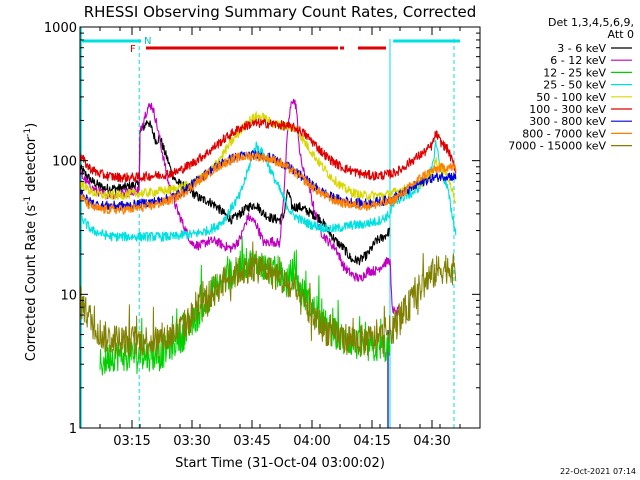  Describe the element at coordinates (31, 283) in the screenshot. I see `y-axis-label-main: Corrected Count Rate (s` at that location.